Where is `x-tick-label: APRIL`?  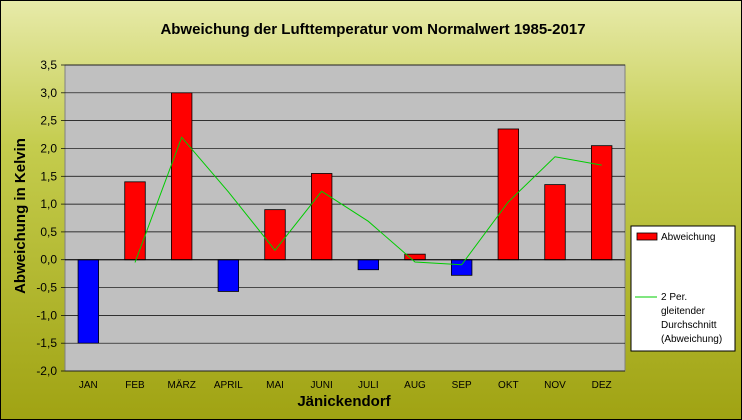 x-tick-label: APRIL is located at coordinates (228, 385).